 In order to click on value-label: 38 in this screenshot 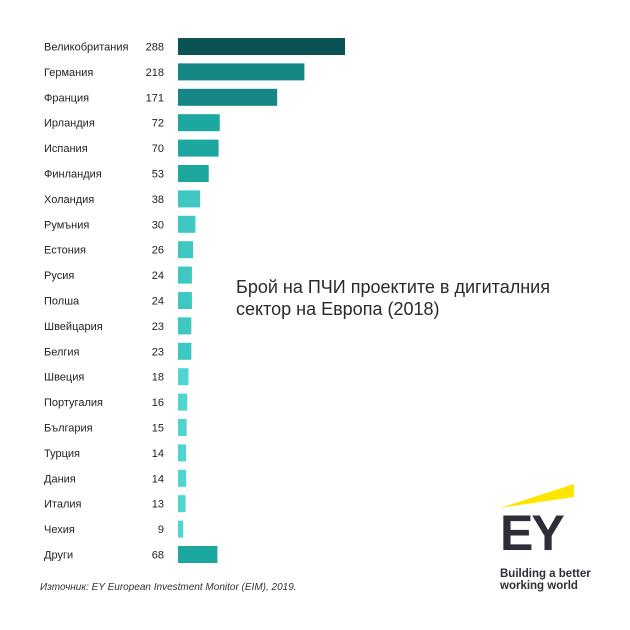, I will do `click(158, 200)`.